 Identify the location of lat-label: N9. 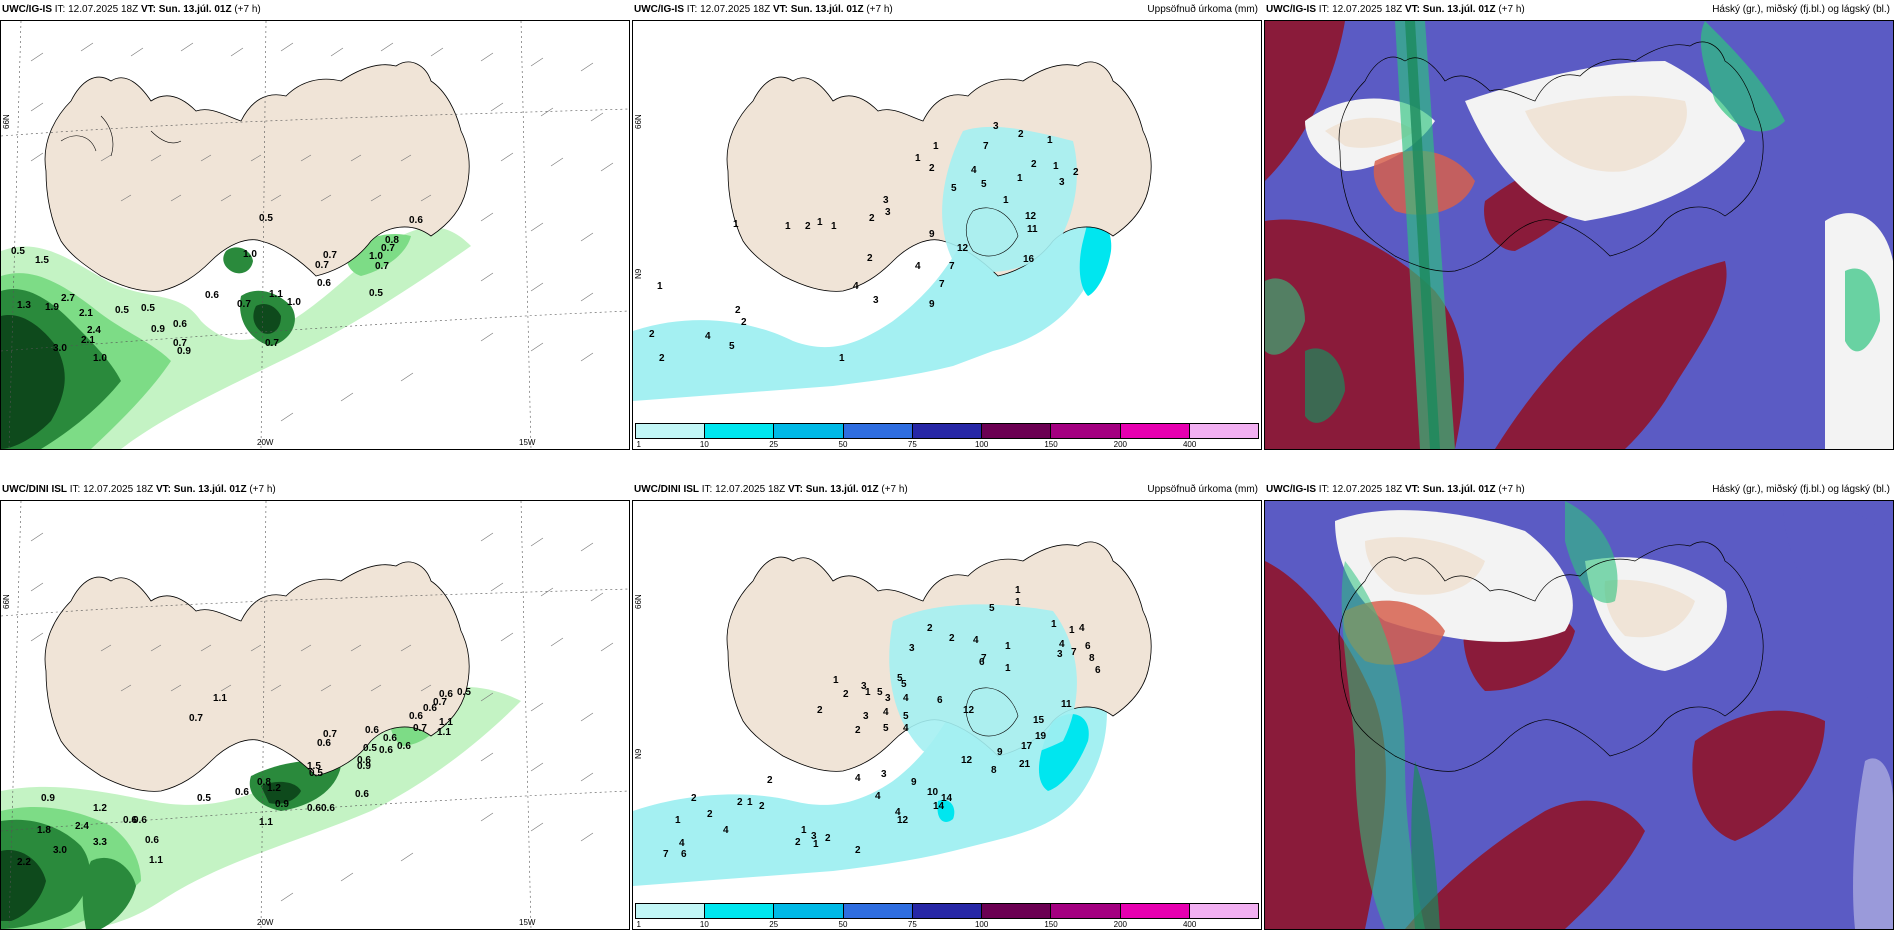
(638, 753).